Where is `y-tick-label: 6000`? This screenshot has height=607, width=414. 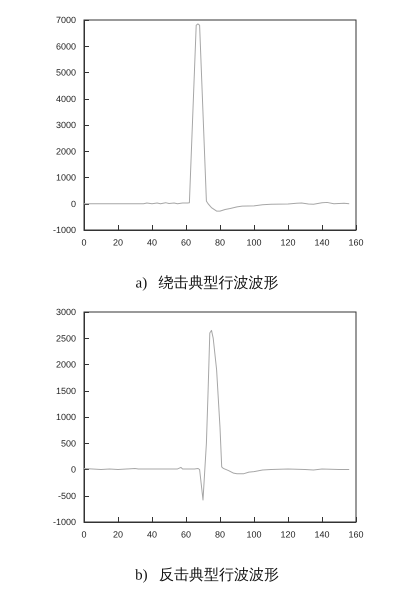
y-tick-label: 6000 is located at coordinates (66, 46).